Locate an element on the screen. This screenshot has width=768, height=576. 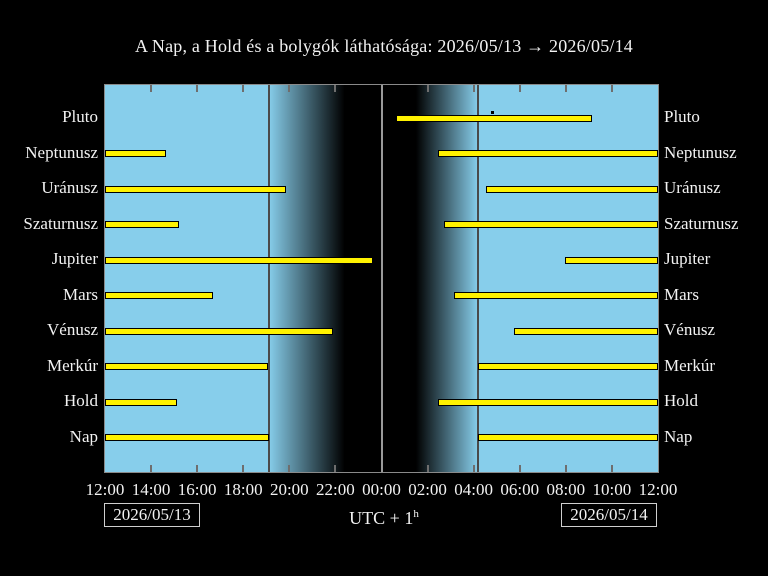
utc-offset-label: UTC + 1h is located at coordinates (384, 518).